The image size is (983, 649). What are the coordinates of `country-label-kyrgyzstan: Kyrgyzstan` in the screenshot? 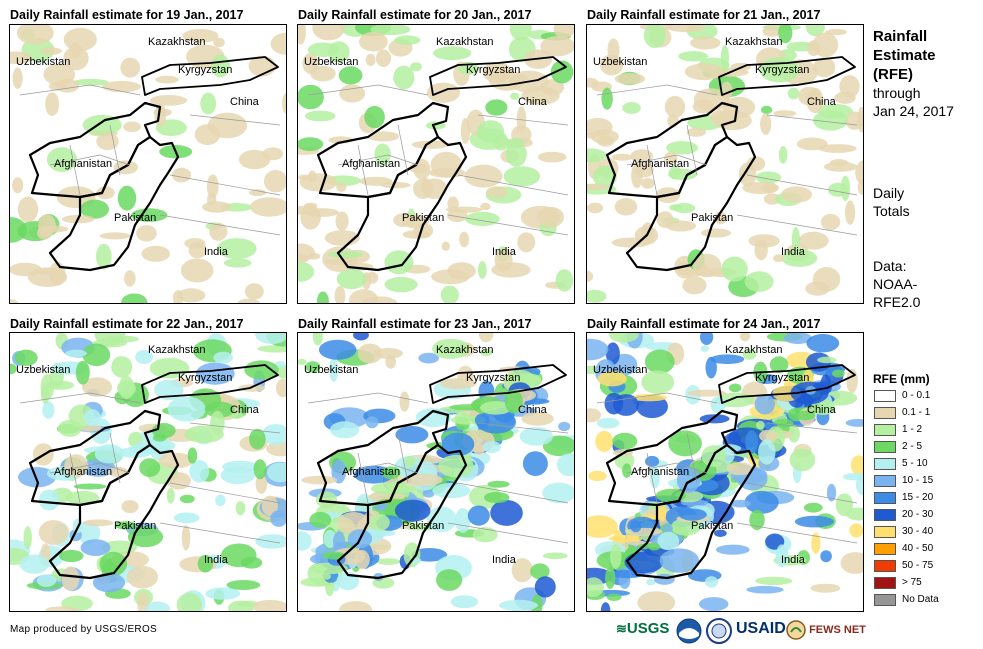 It's located at (493, 70).